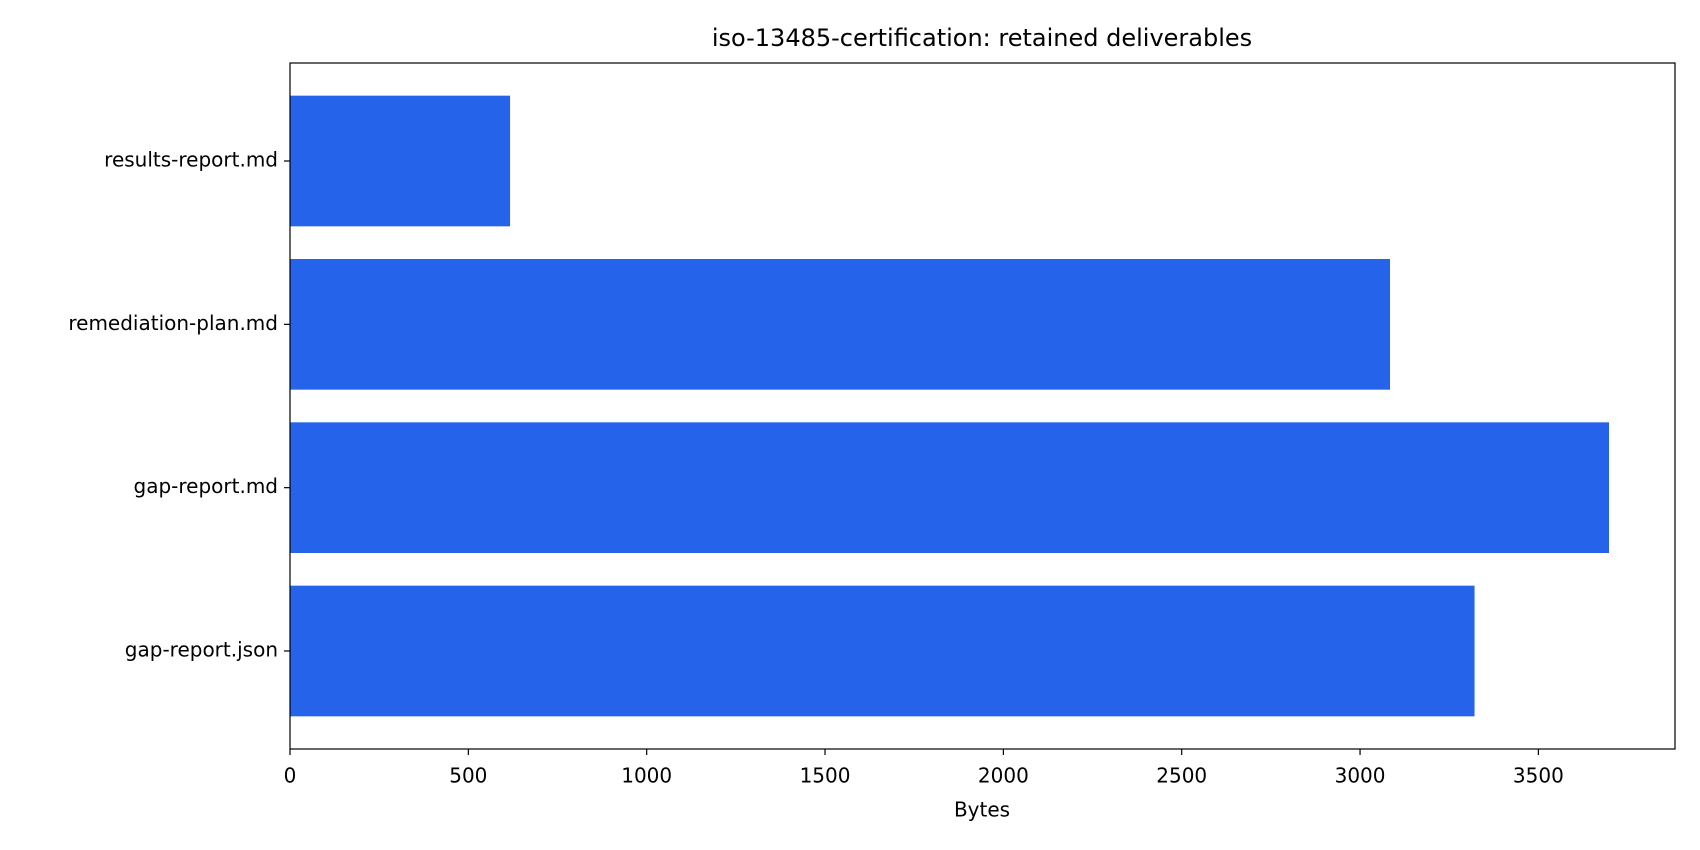 This screenshot has height=850, width=1700. Describe the element at coordinates (173, 323) in the screenshot. I see `y-tick-label: remediation-plan.md` at that location.